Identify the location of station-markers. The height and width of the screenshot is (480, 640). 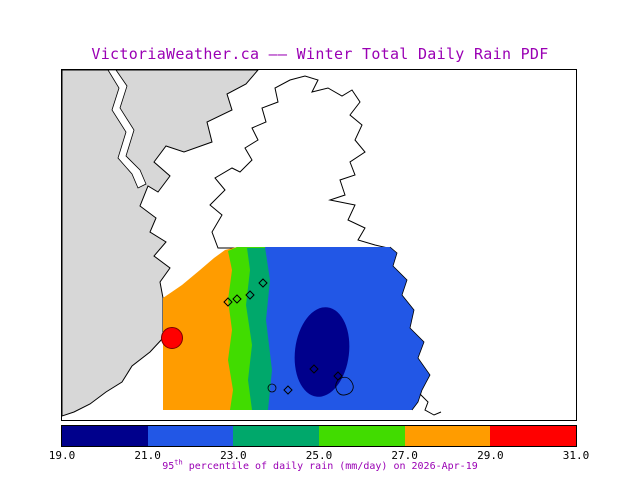
(283, 336).